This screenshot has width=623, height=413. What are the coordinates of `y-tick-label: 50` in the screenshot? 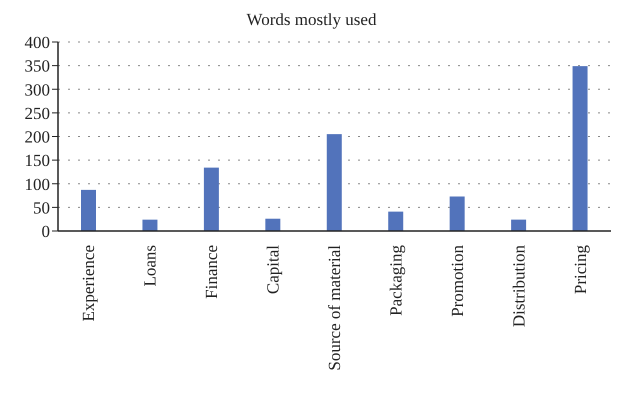 It's located at (41, 208).